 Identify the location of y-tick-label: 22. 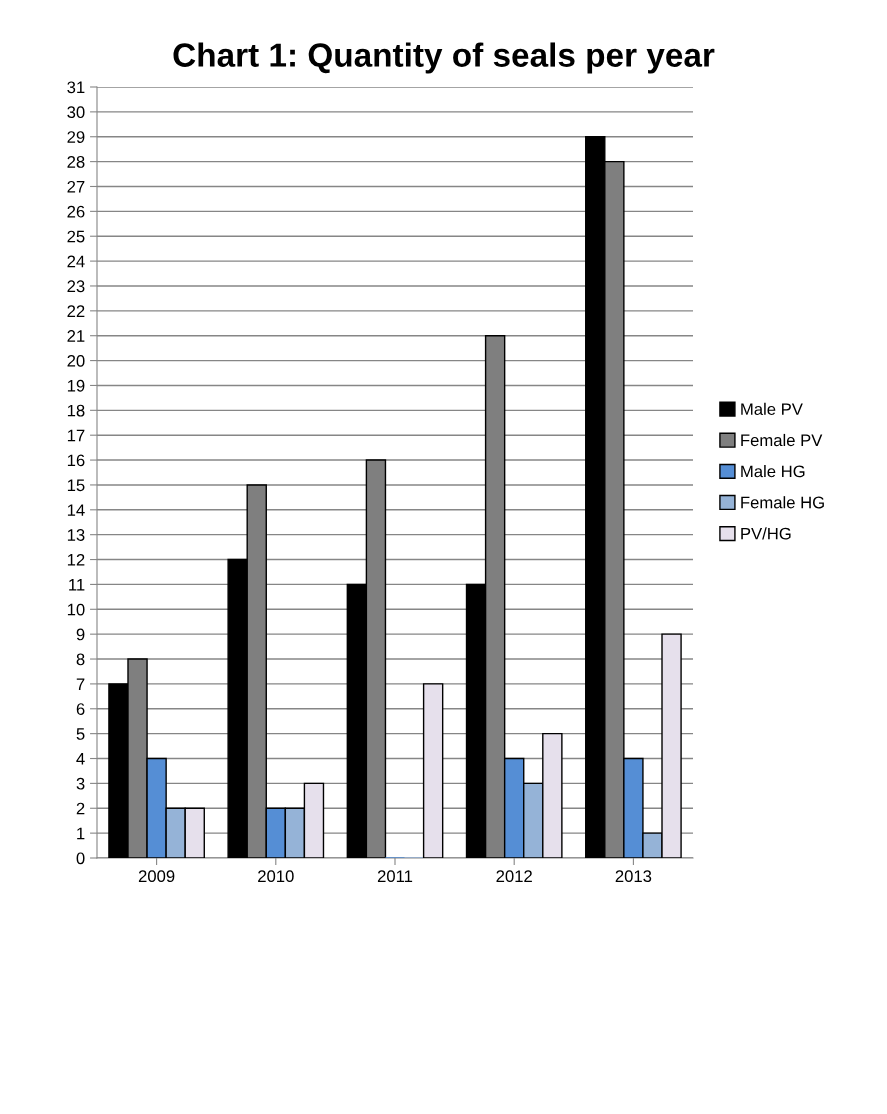
(76, 311).